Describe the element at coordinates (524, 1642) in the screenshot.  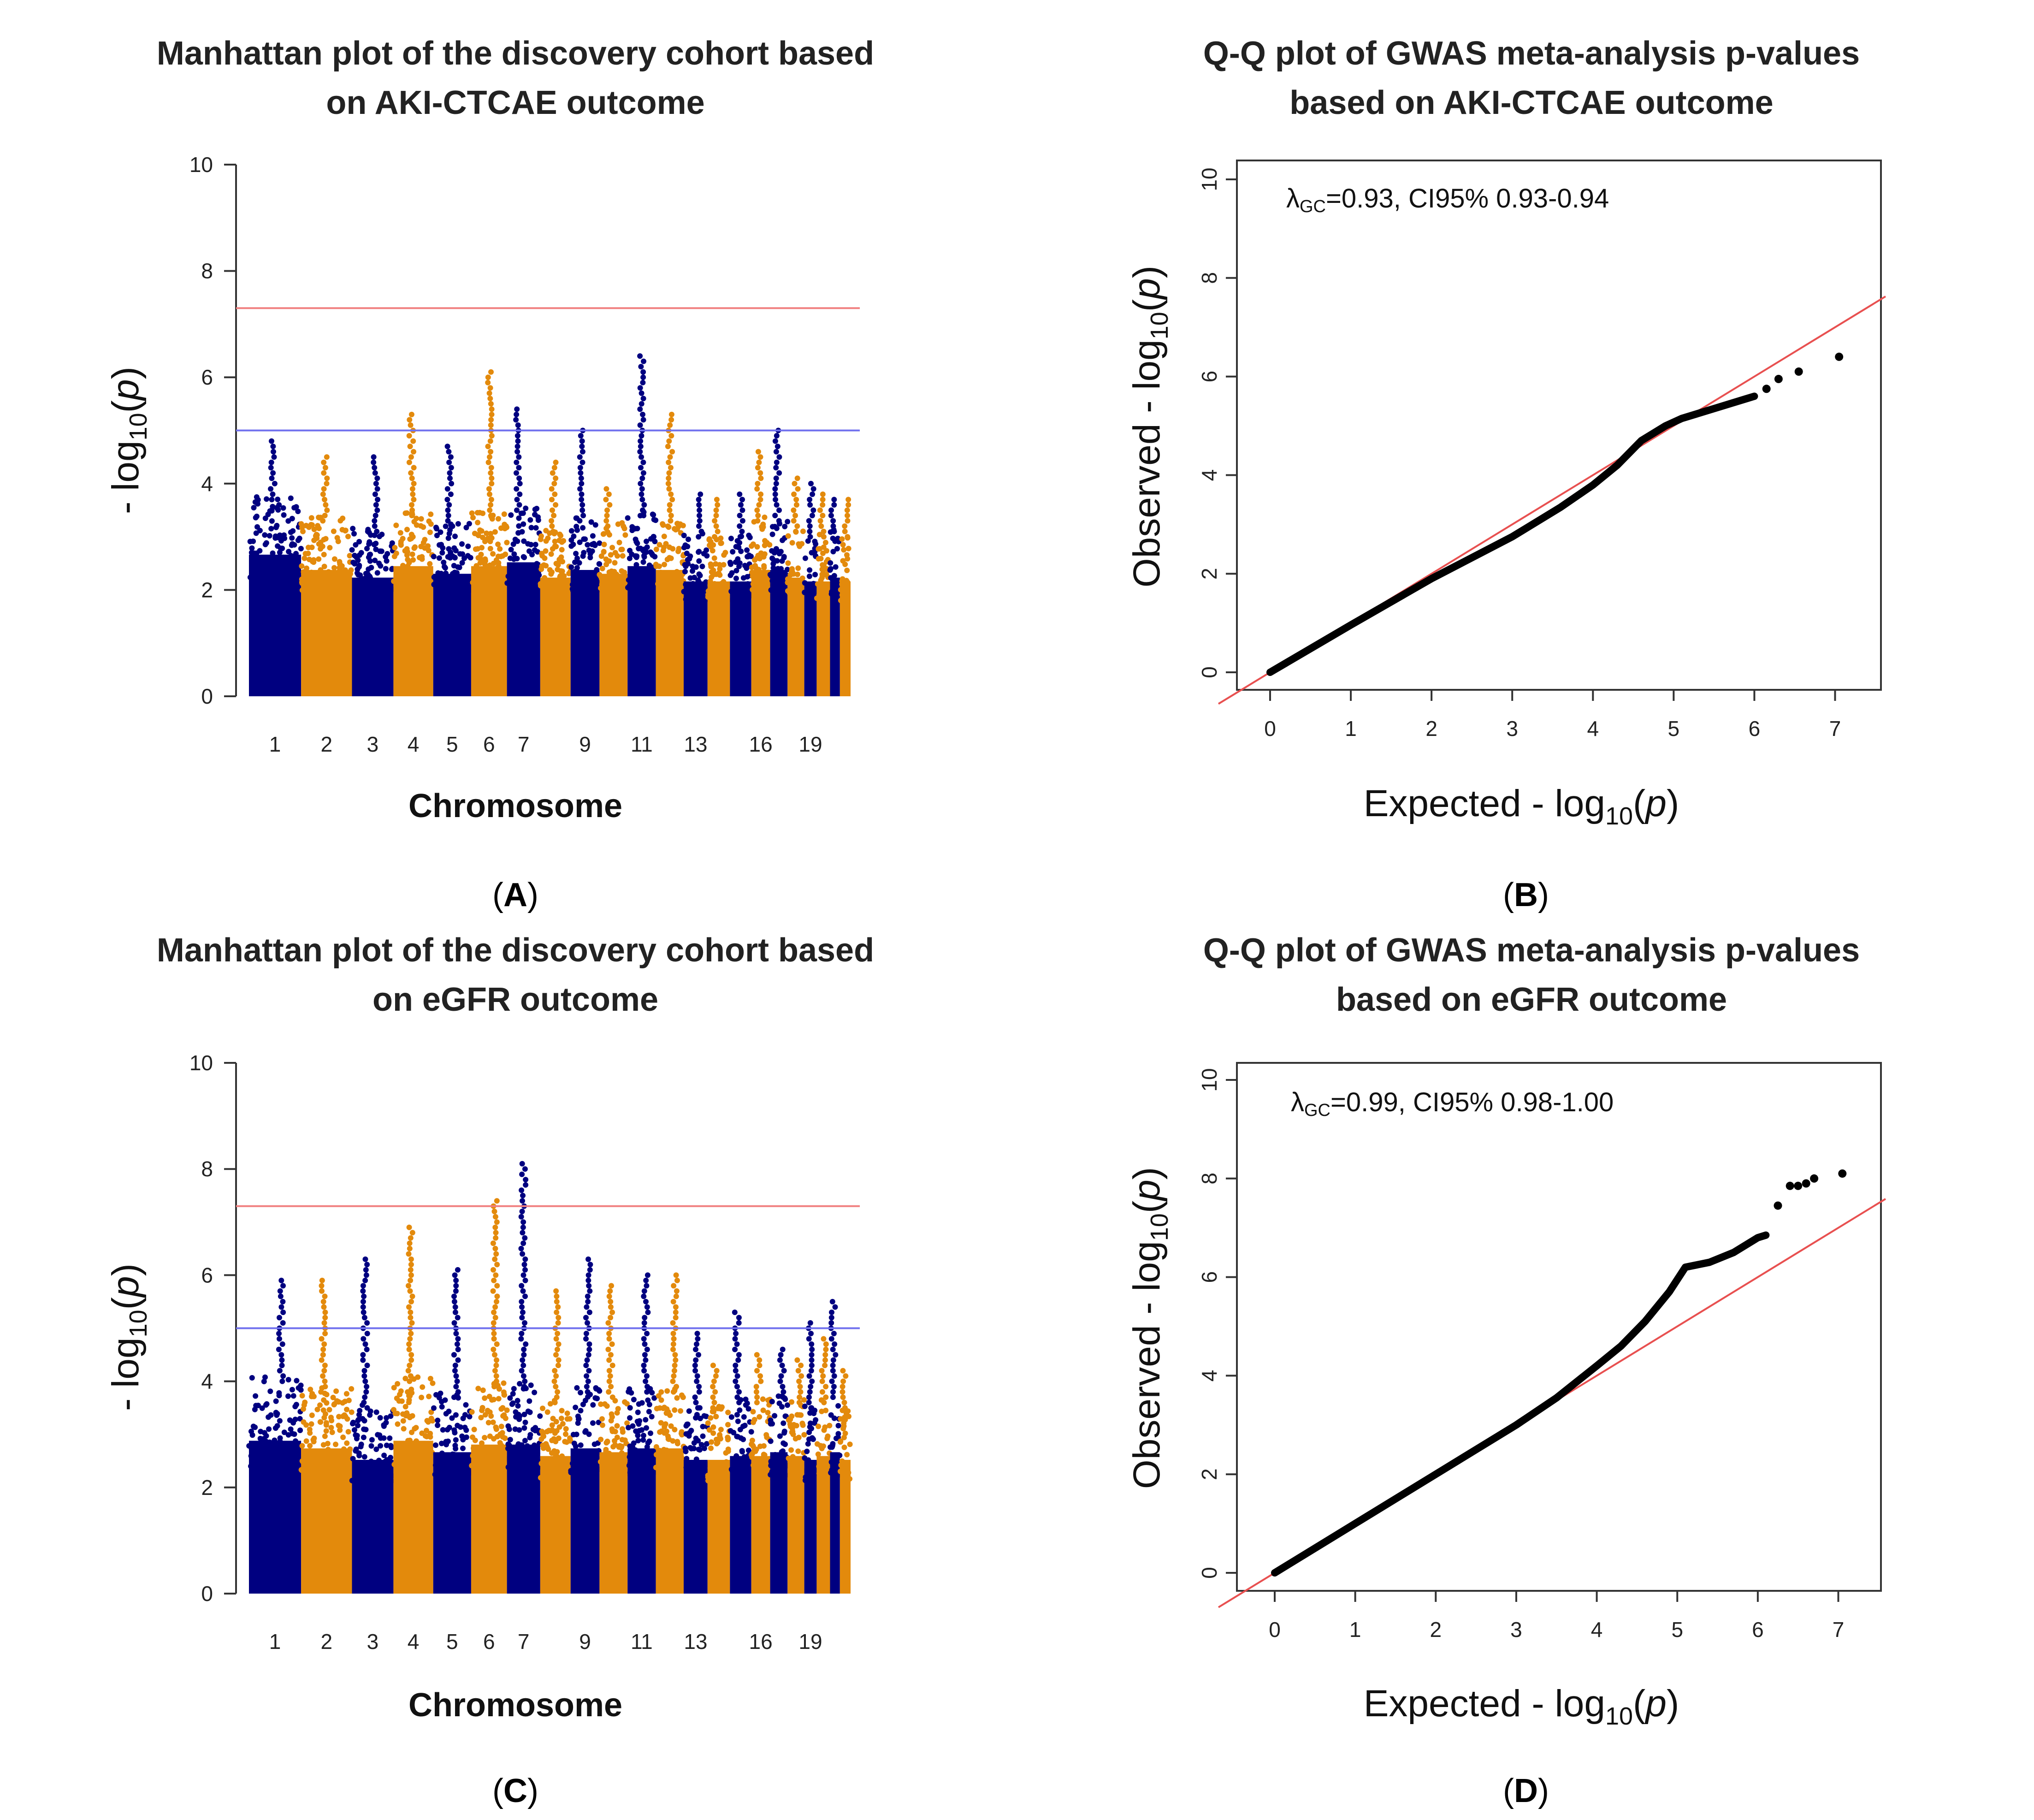
I see `x-tick-label: 7` at that location.